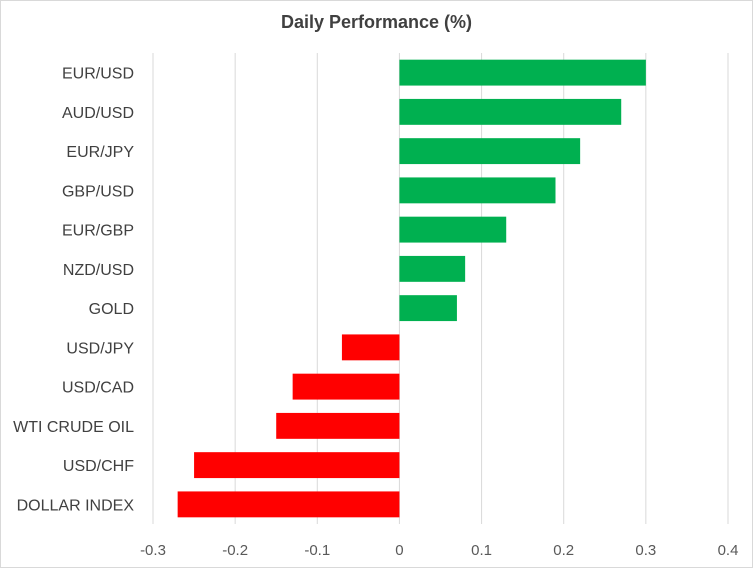  What do you see at coordinates (76, 505) in the screenshot?
I see `category-label: DOLLAR INDEX` at bounding box center [76, 505].